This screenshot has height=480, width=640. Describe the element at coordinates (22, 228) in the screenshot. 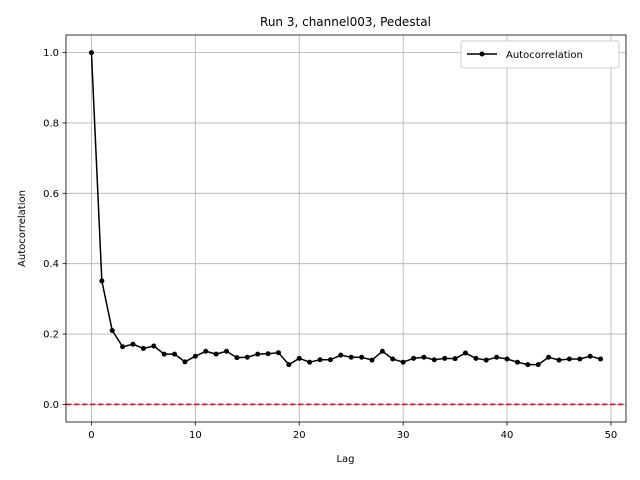

I see `y-axis-label: Autocorrelation` at that location.